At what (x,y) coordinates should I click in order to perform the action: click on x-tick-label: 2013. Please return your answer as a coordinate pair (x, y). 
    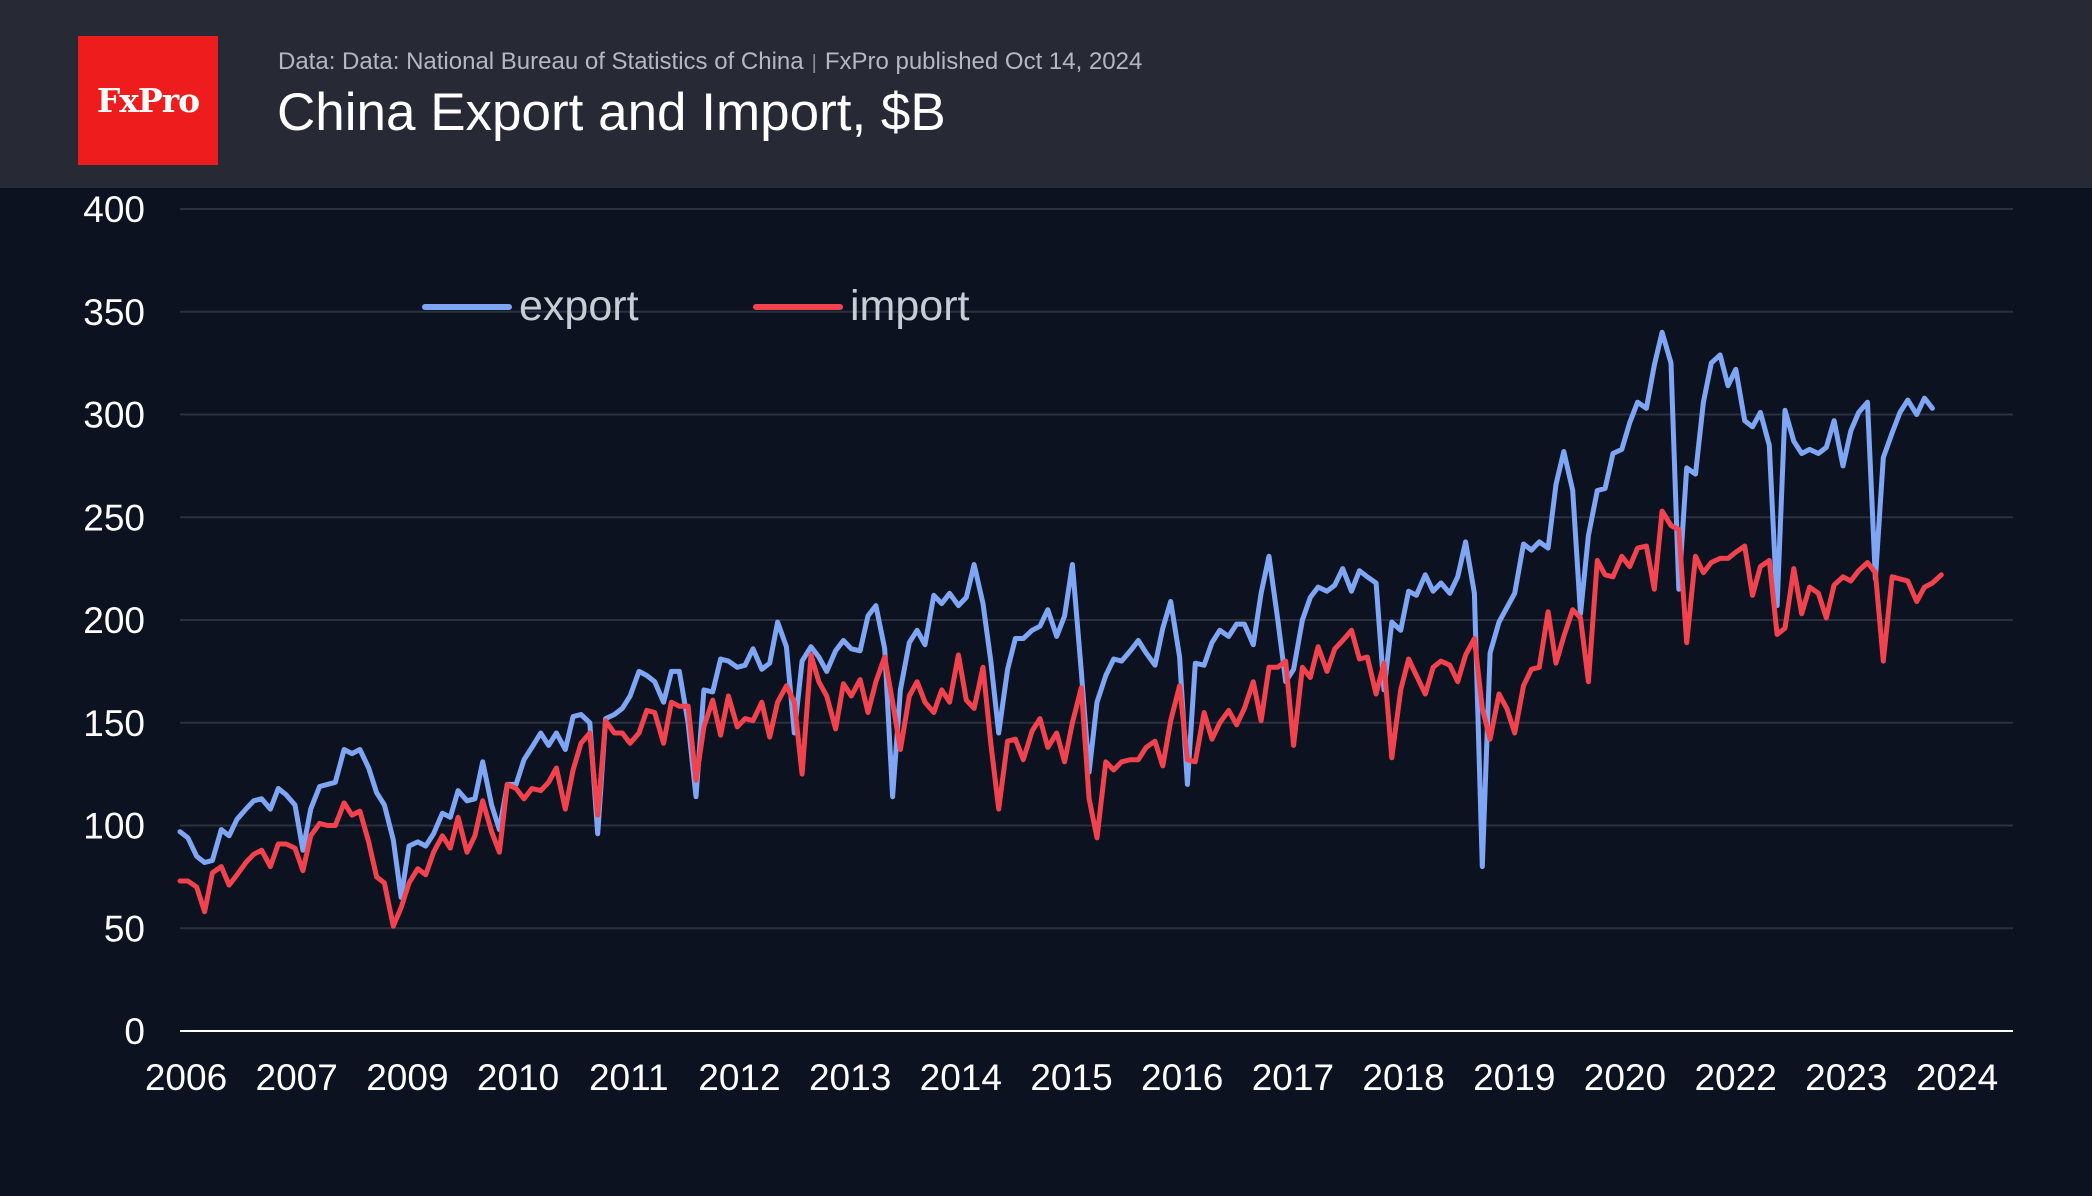
    Looking at the image, I should click on (850, 1077).